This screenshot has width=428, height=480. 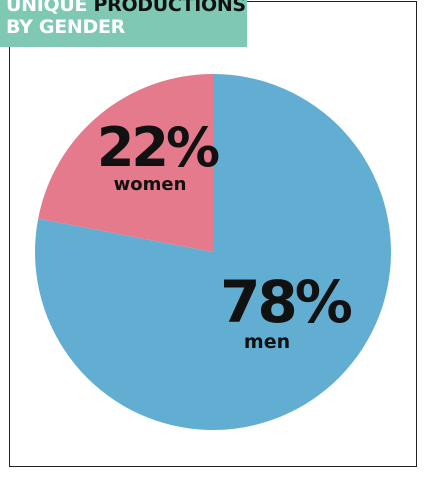 What do you see at coordinates (150, 184) in the screenshot?
I see `pie-label-women: women` at bounding box center [150, 184].